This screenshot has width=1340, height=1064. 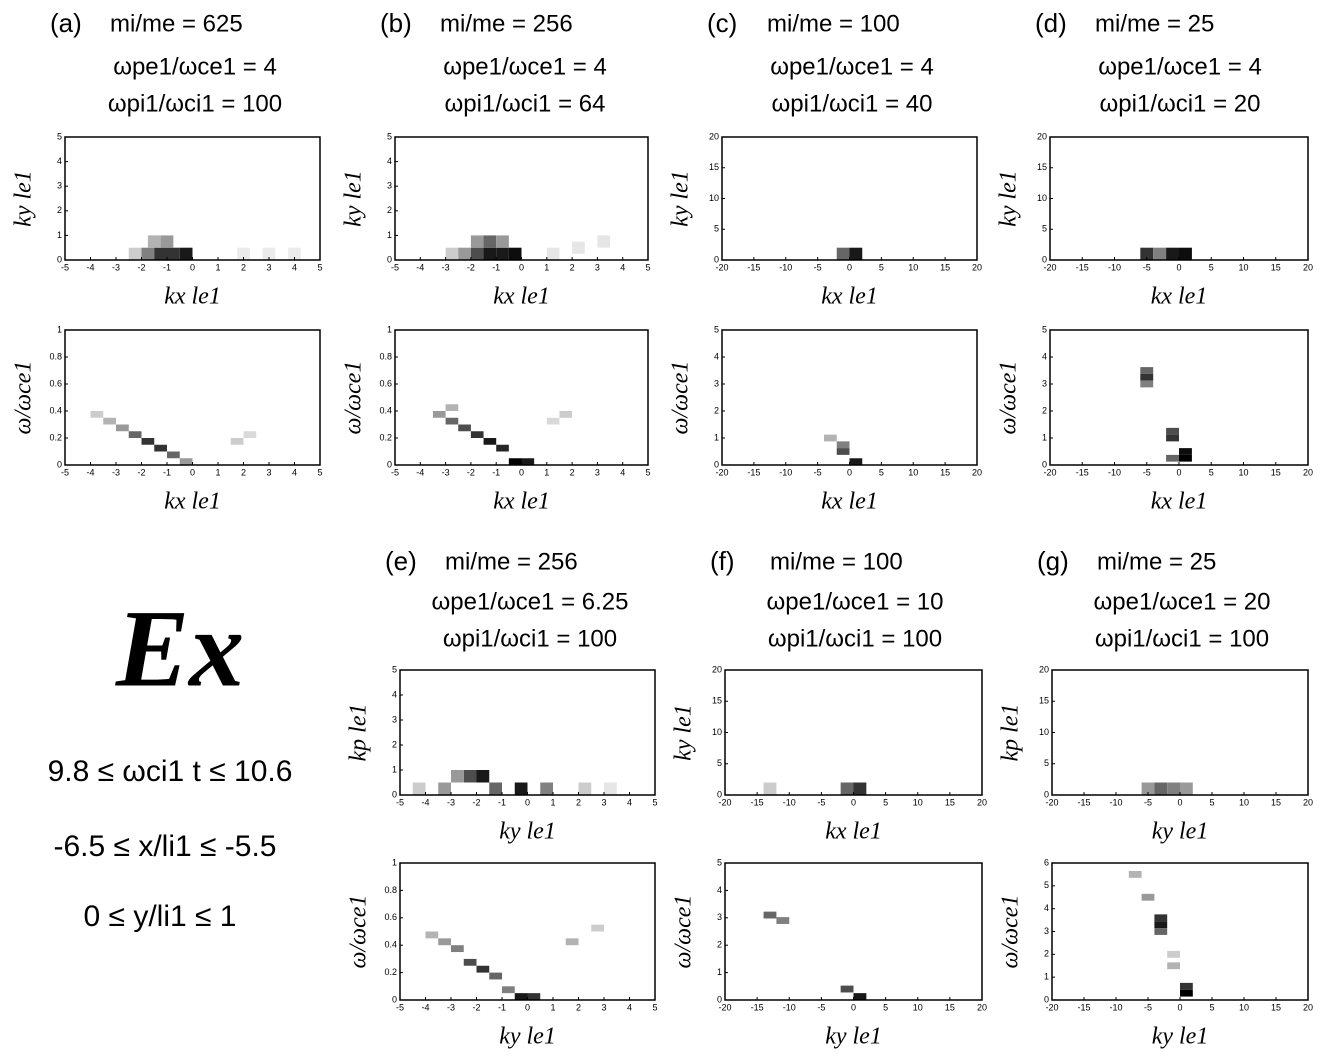 I want to click on x-tick-label: 2, so click(x=578, y=802).